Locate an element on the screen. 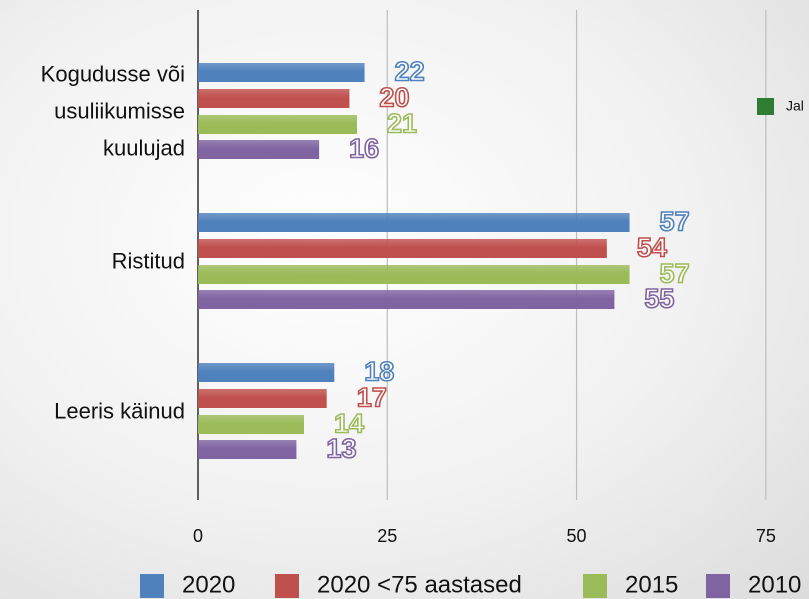 The width and height of the screenshot is (809, 599). x-tick-label: 25 is located at coordinates (387, 536).